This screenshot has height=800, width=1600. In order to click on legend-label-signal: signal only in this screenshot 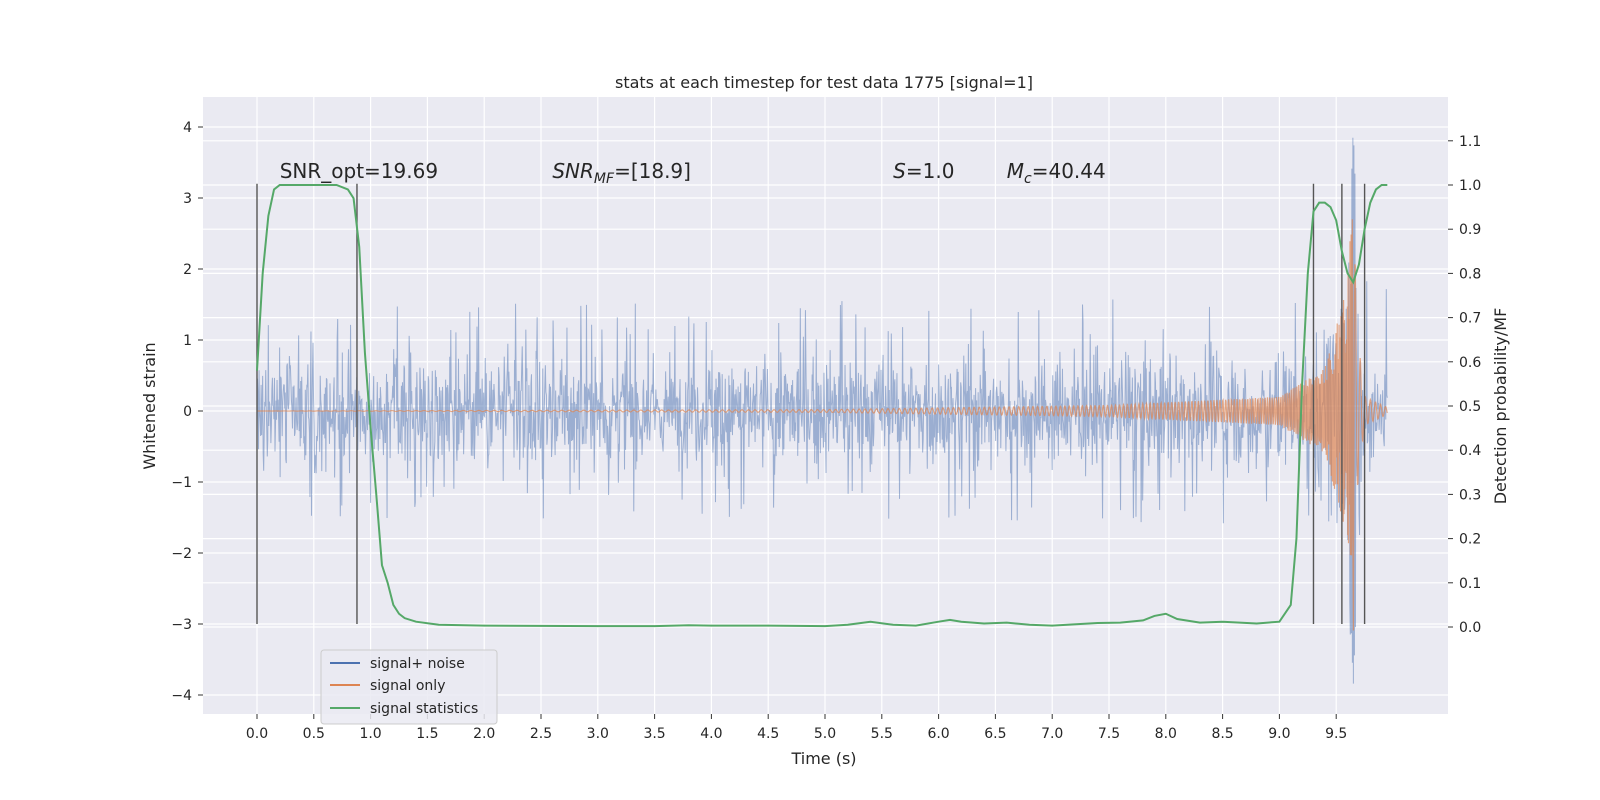, I will do `click(407, 686)`.